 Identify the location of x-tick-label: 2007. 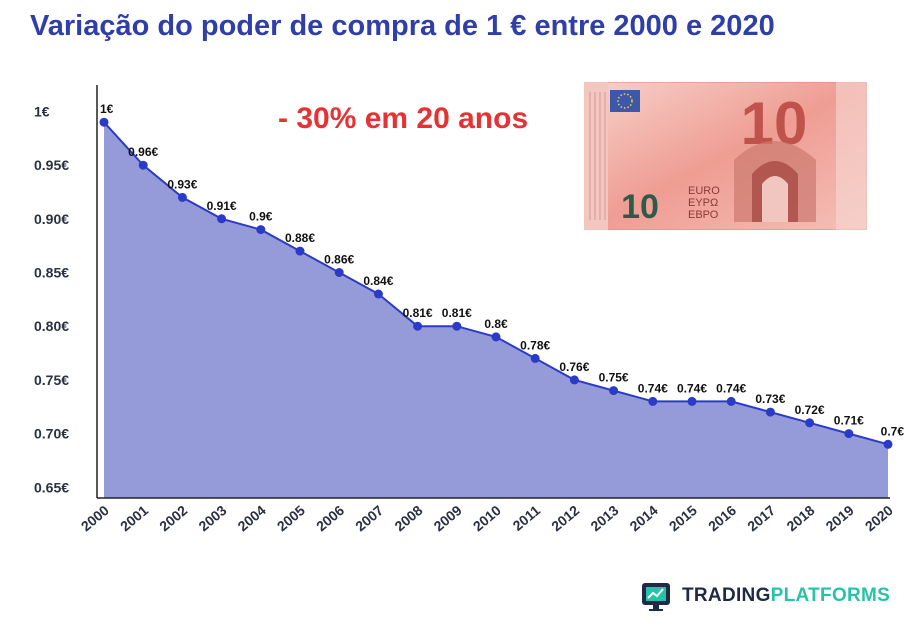
(369, 518).